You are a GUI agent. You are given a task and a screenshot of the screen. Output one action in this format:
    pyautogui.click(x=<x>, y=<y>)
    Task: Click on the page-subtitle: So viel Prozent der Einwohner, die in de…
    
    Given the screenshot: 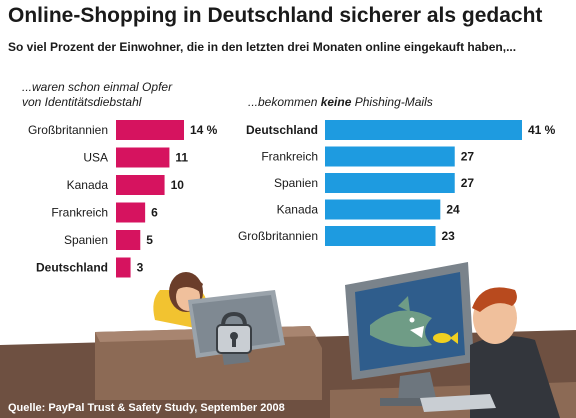 What is the action you would take?
    pyautogui.click(x=262, y=47)
    